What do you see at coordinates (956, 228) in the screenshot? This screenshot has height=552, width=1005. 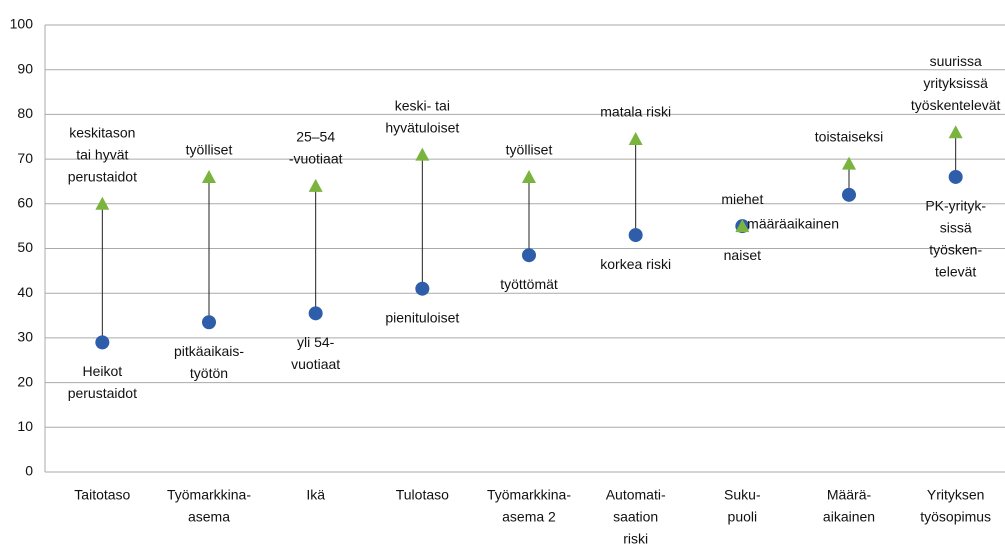 I see `point-label: sissä` at bounding box center [956, 228].